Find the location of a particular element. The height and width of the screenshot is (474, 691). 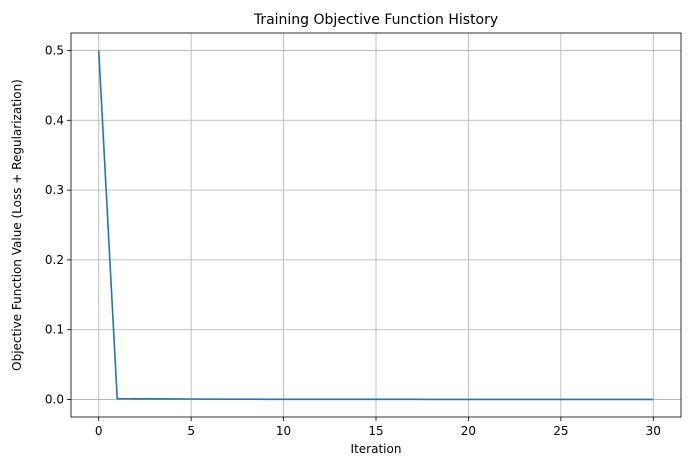

x-tick-label: 0 is located at coordinates (99, 431).